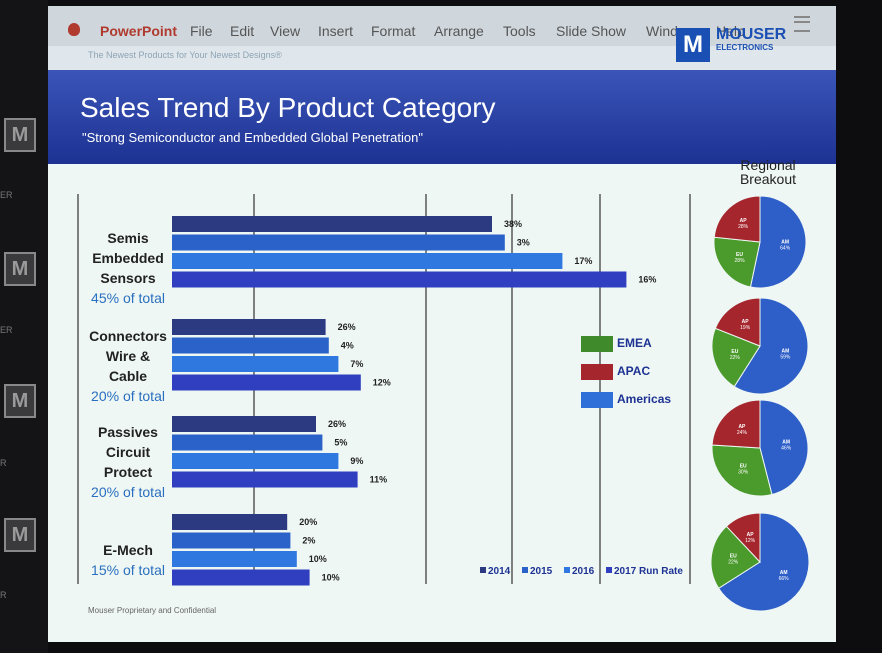  Describe the element at coordinates (519, 31) in the screenshot. I see `menu-tools: Tools` at that location.